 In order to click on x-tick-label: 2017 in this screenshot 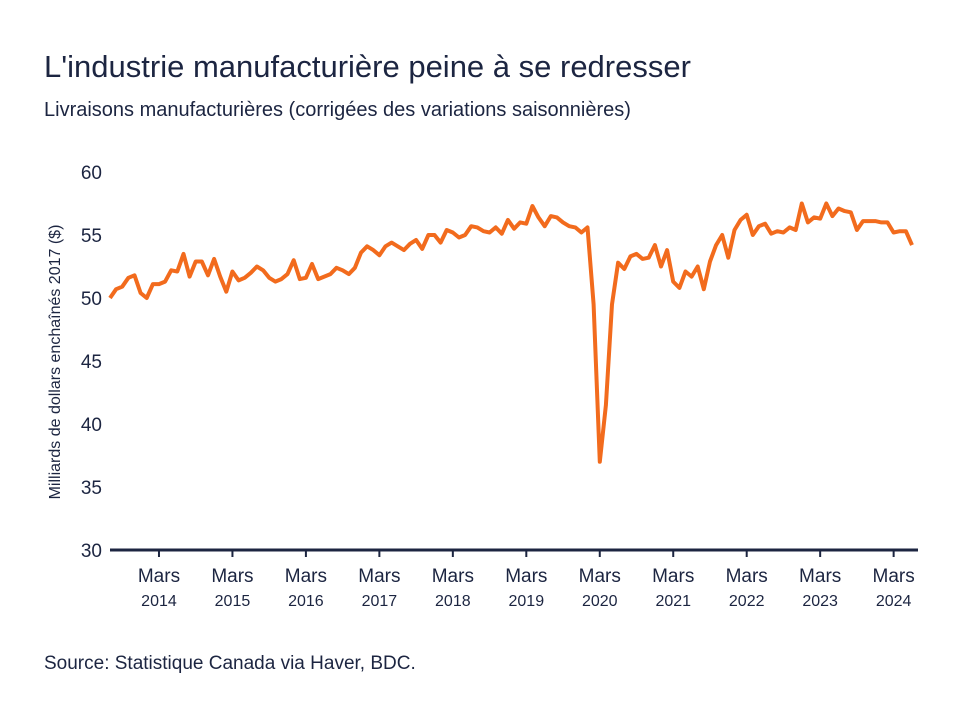, I will do `click(380, 601)`.